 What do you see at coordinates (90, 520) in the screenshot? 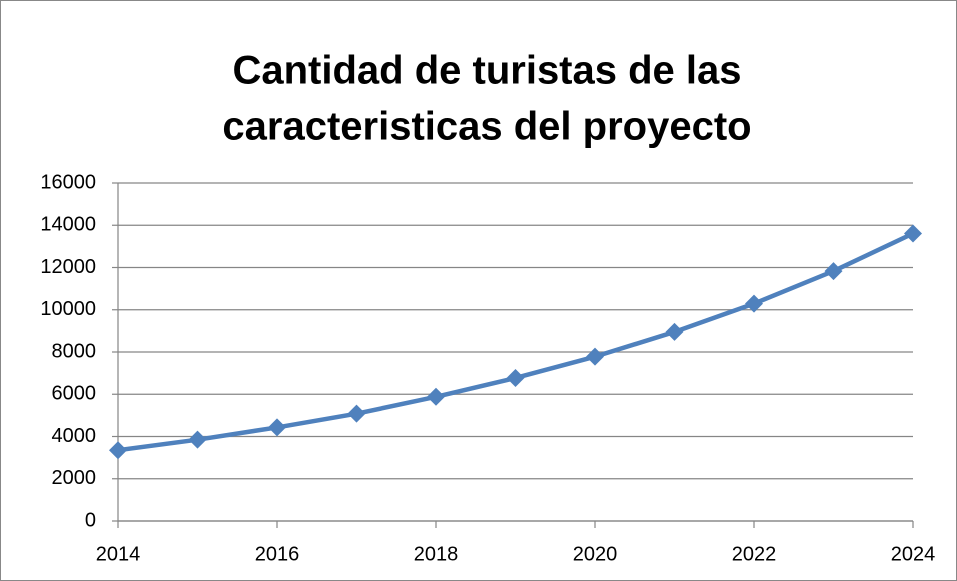
I see `y-tick-label: 0` at bounding box center [90, 520].